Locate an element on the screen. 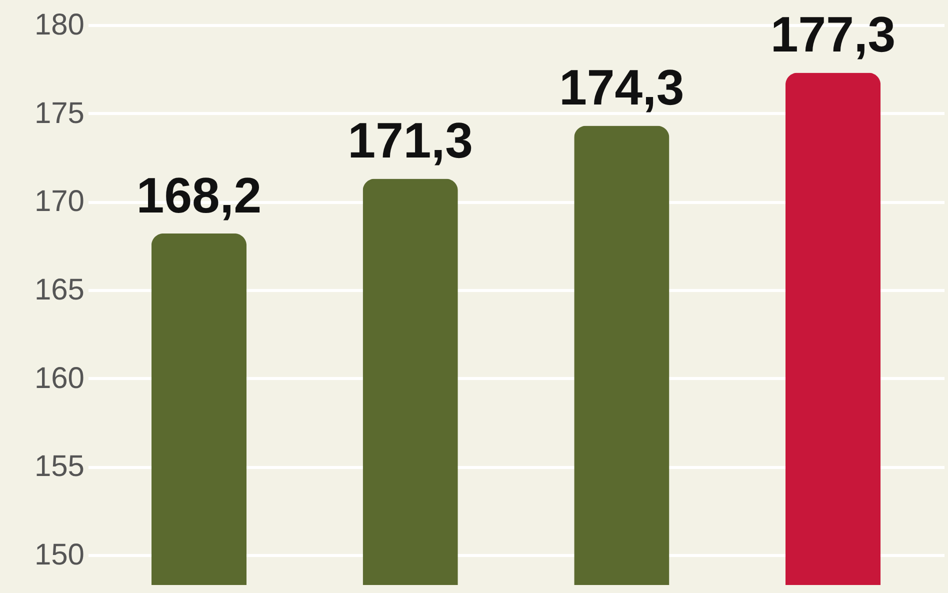 Image resolution: width=948 pixels, height=593 pixels. y-tick-label: 170 is located at coordinates (59, 201).